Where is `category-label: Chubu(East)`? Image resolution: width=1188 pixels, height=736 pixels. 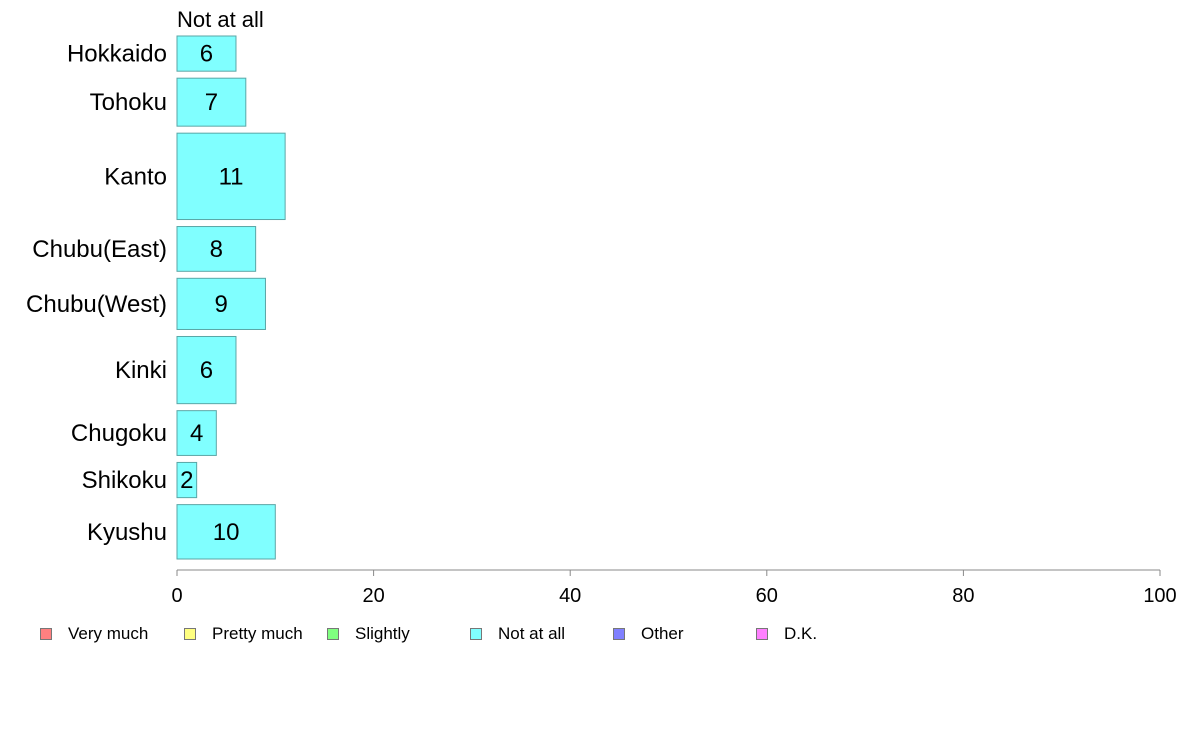 category-label: Chubu(East) is located at coordinates (99, 249).